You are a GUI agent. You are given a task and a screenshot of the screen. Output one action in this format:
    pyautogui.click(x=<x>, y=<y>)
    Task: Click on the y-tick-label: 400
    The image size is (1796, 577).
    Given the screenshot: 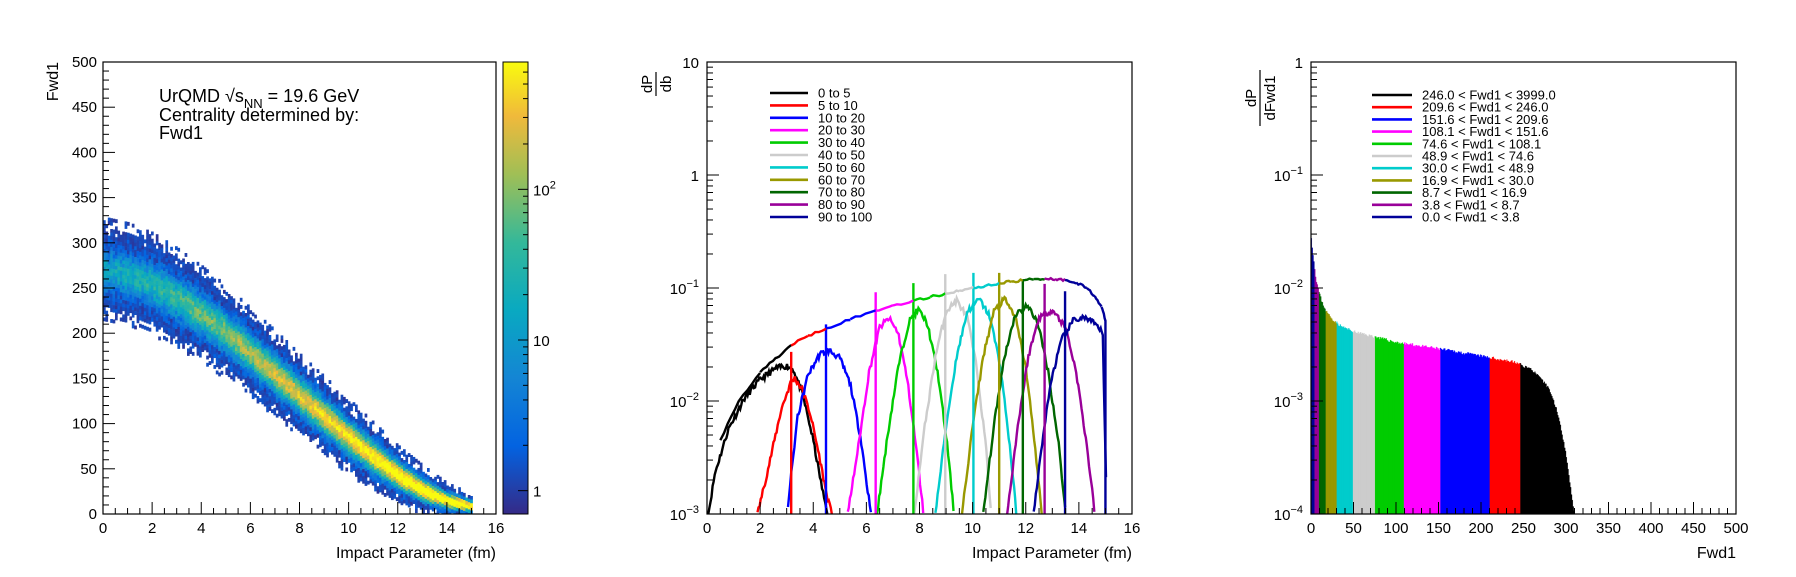 What is the action you would take?
    pyautogui.click(x=84, y=152)
    